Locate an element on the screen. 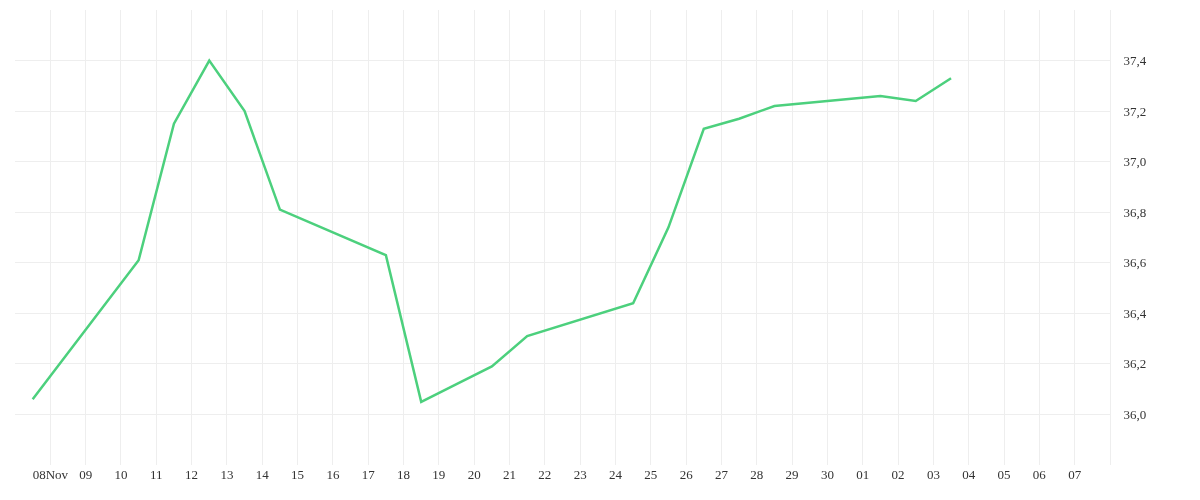 Image resolution: width=1200 pixels, height=500 pixels. x-tick-label: 12 is located at coordinates (192, 474).